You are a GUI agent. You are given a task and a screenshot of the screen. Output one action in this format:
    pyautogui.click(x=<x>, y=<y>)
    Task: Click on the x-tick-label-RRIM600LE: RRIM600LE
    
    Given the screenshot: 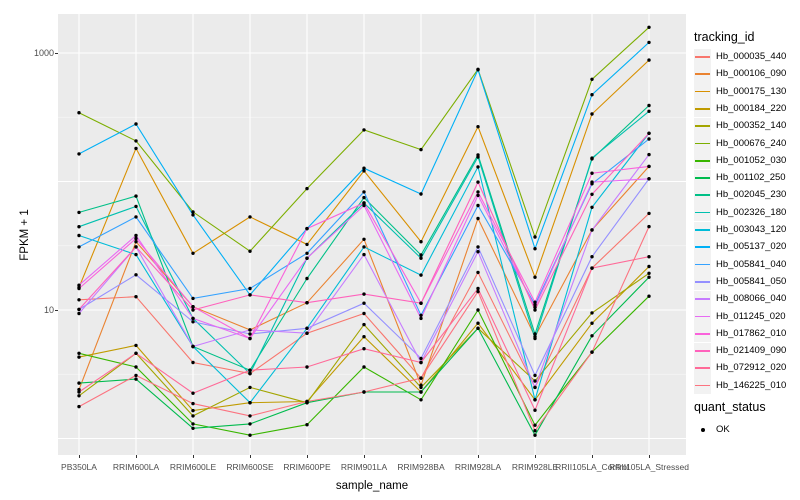 What is the action you would take?
    pyautogui.click(x=193, y=467)
    